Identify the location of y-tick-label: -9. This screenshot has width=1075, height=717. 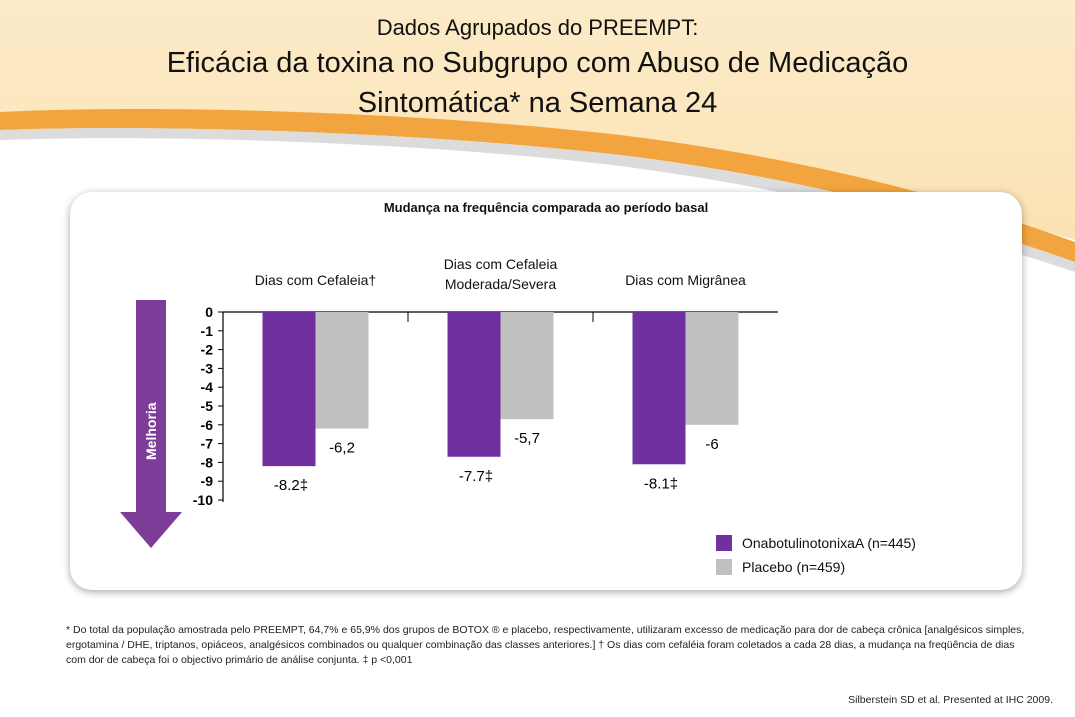
(207, 481).